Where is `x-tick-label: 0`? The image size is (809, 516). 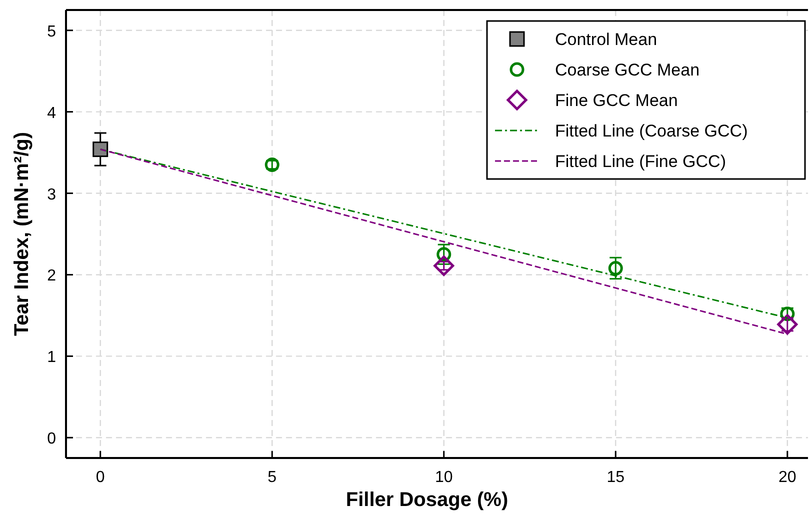 x-tick-label: 0 is located at coordinates (100, 477).